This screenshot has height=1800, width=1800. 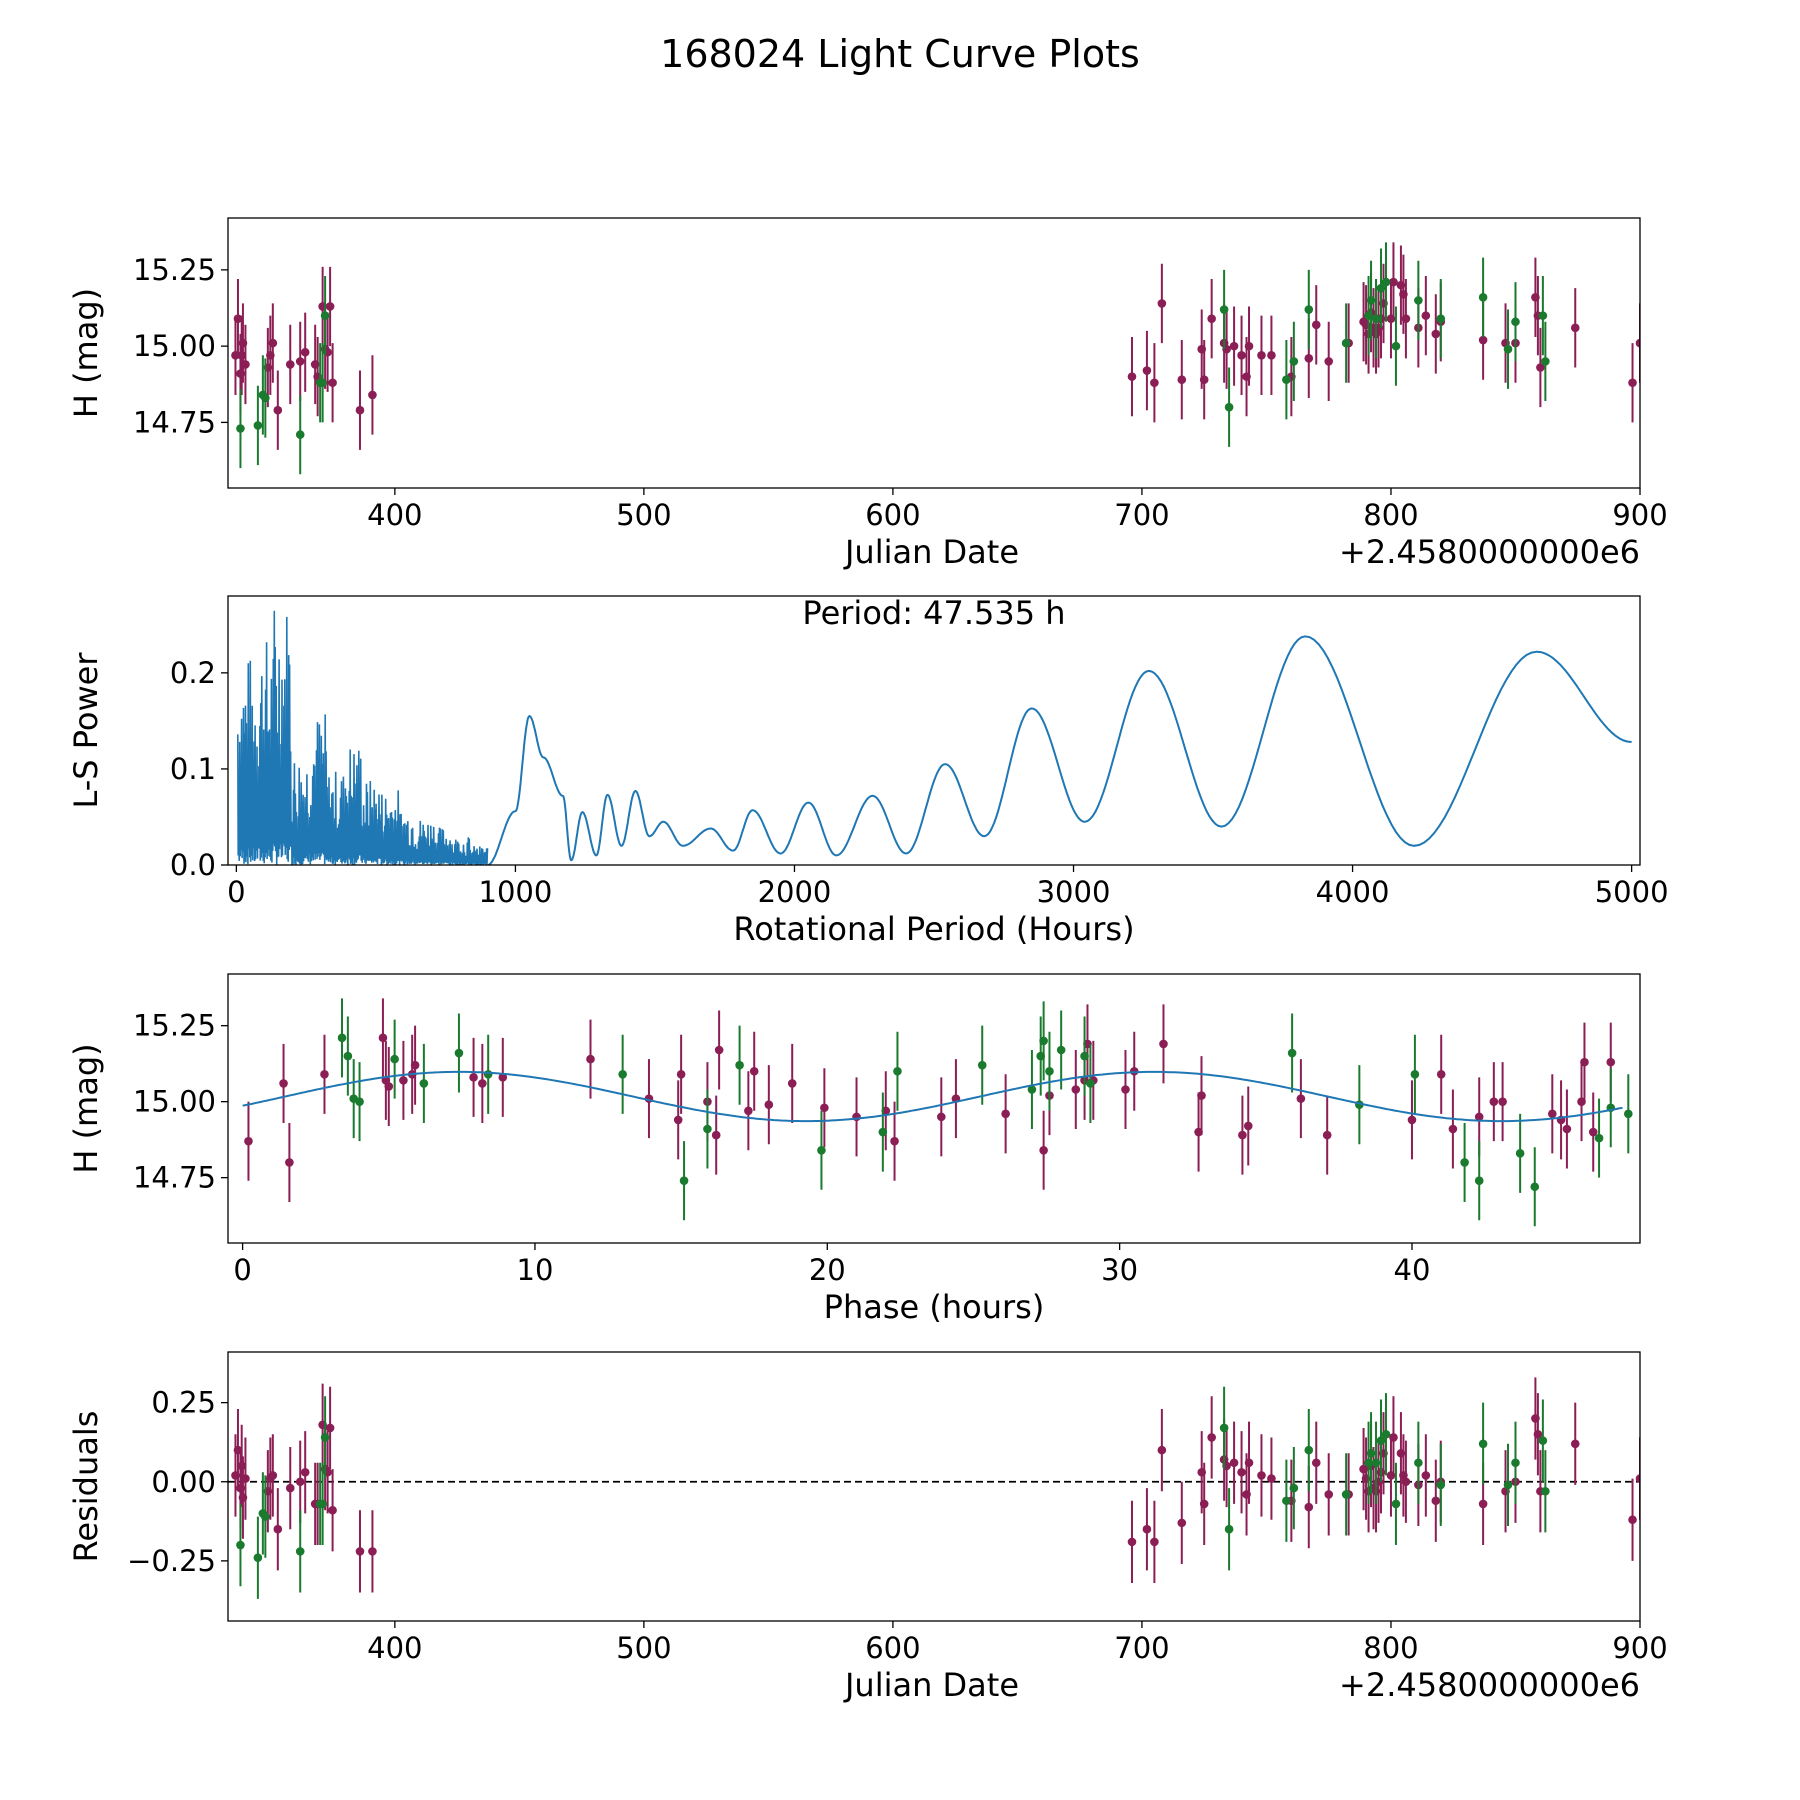 I want to click on y-tick-label: 15.00, so click(x=174, y=1102).